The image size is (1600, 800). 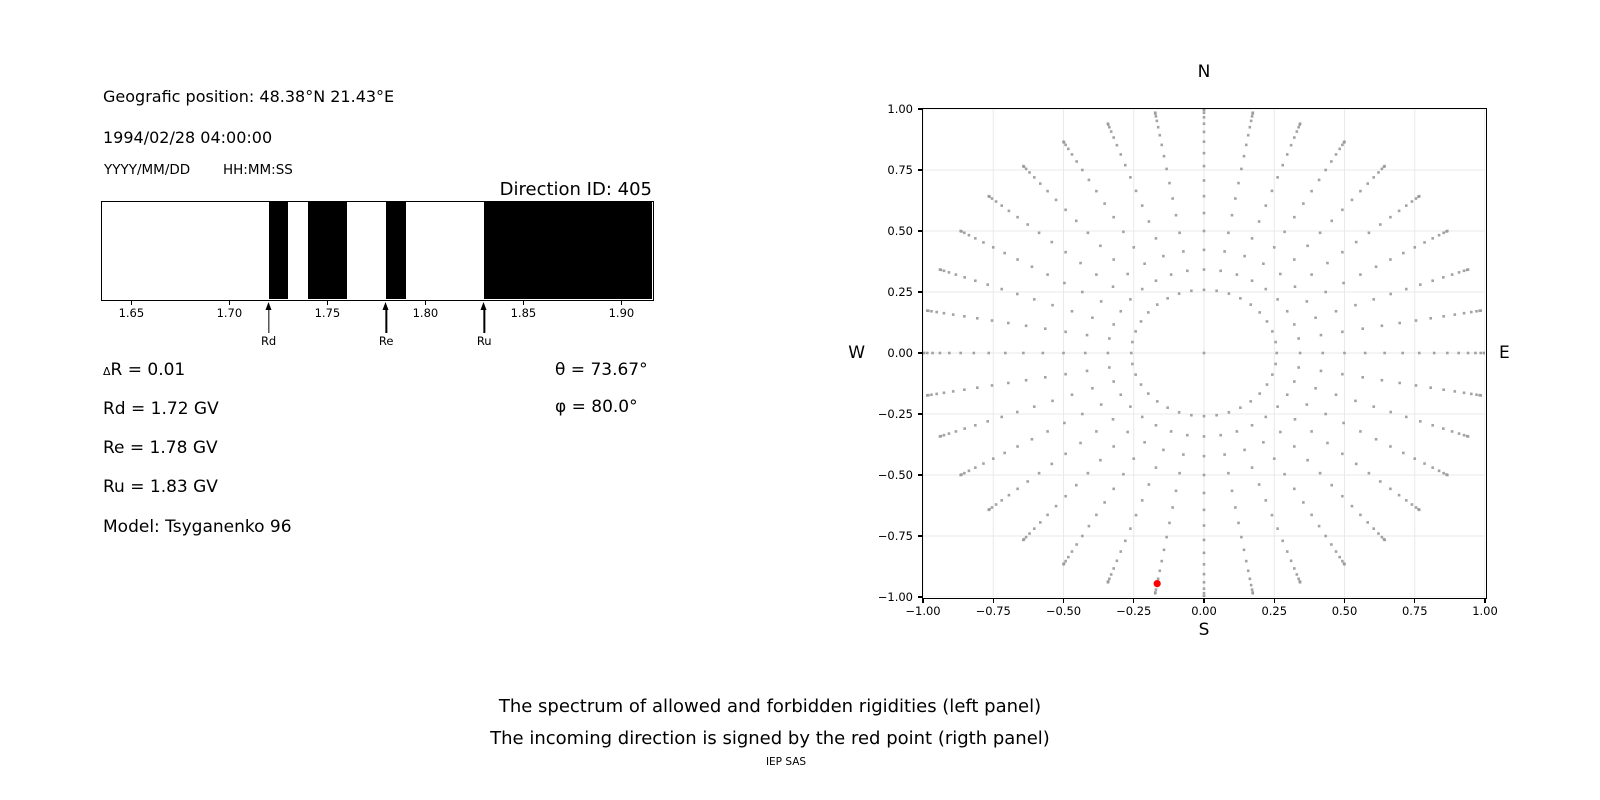 I want to click on compass-label-east: E, so click(x=1504, y=353).